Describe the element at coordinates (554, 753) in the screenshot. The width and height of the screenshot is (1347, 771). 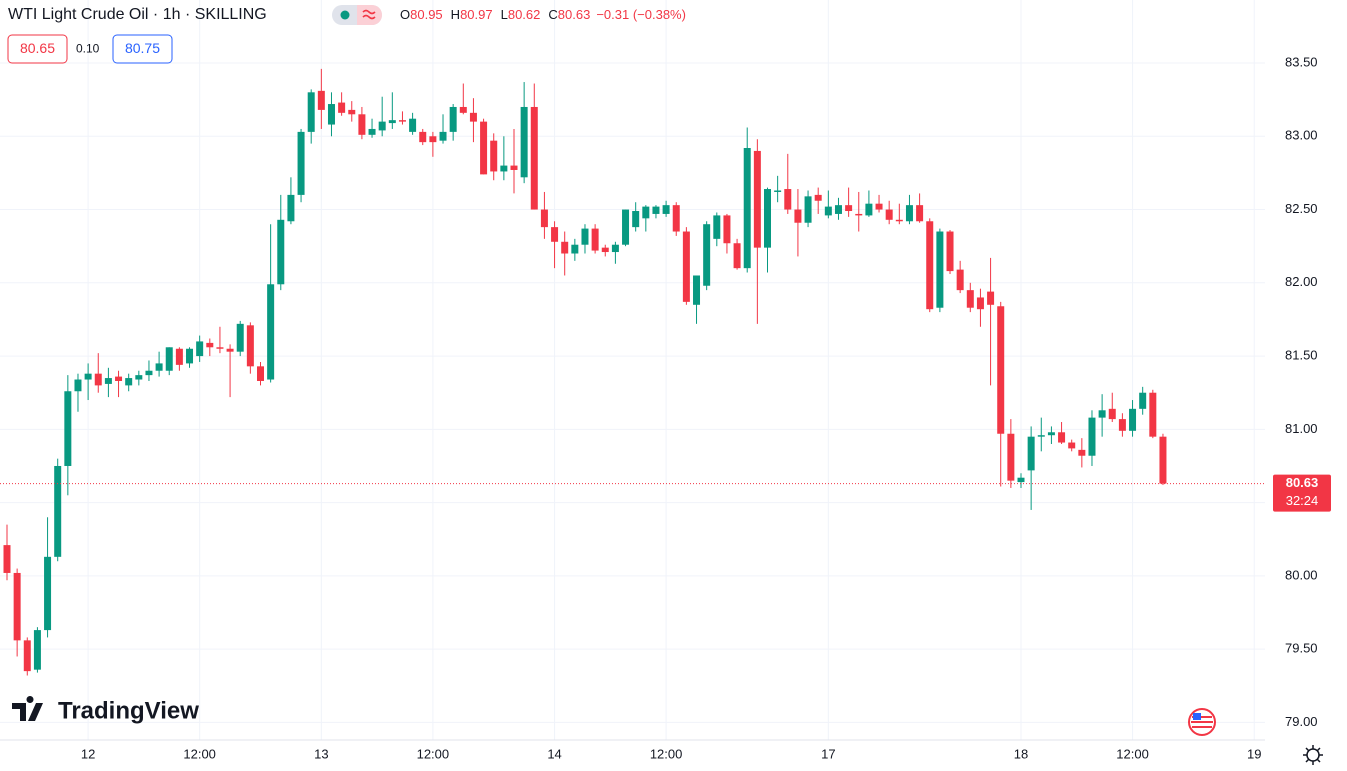
I see `x-tick-label: 14` at that location.